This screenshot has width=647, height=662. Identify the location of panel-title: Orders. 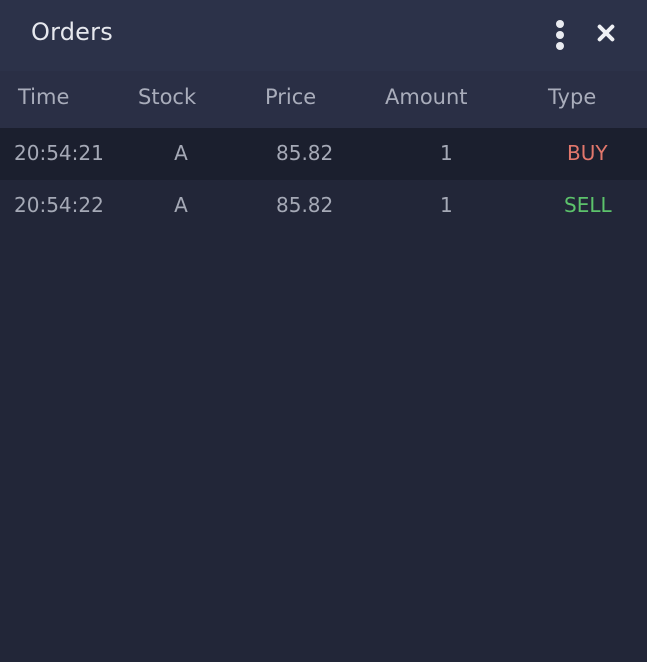
(72, 32).